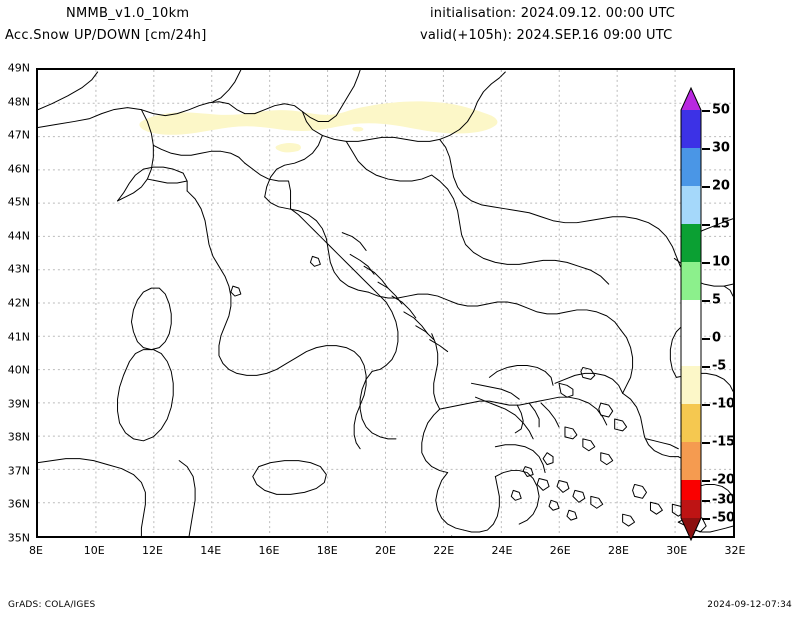  I want to click on colorbar, so click(691, 314).